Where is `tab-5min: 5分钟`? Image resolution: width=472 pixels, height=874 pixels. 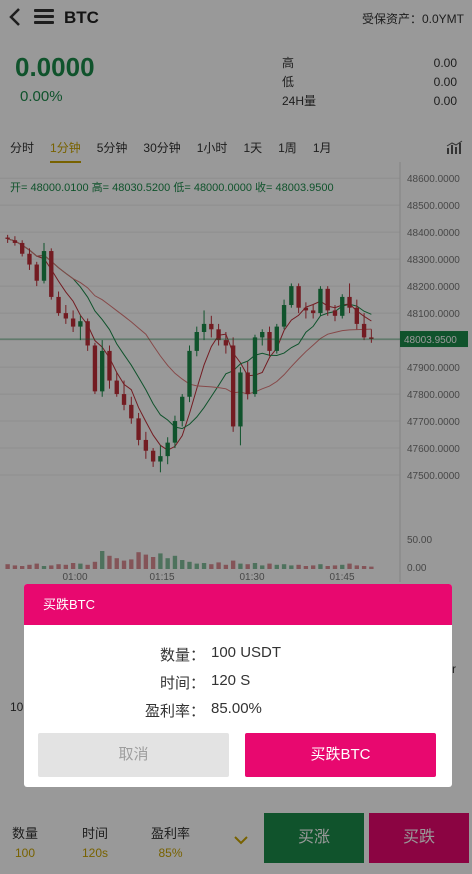 tab-5min: 5分钟 is located at coordinates (112, 148).